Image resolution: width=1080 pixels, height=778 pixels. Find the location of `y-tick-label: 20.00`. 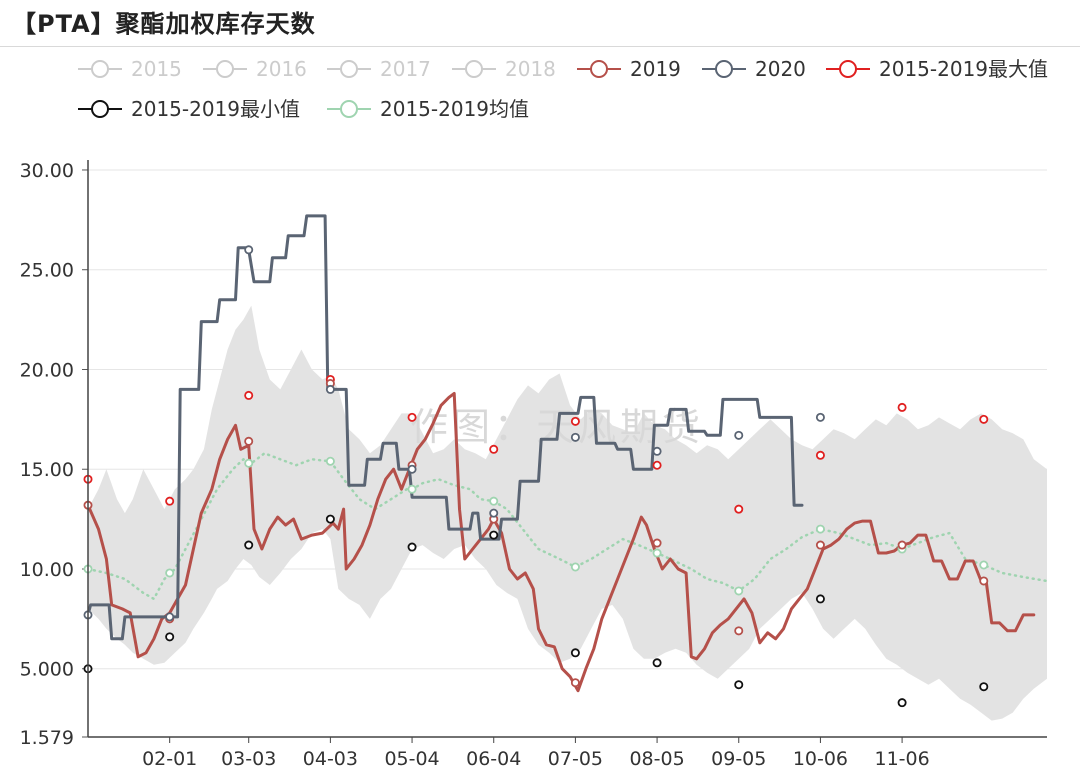

y-tick-label: 20.00 is located at coordinates (47, 370).